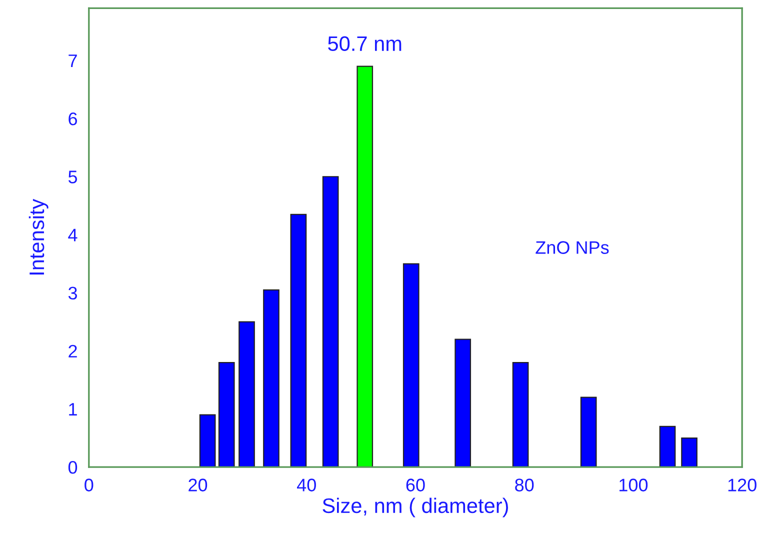  I want to click on x-tick-label: 60, so click(415, 485).